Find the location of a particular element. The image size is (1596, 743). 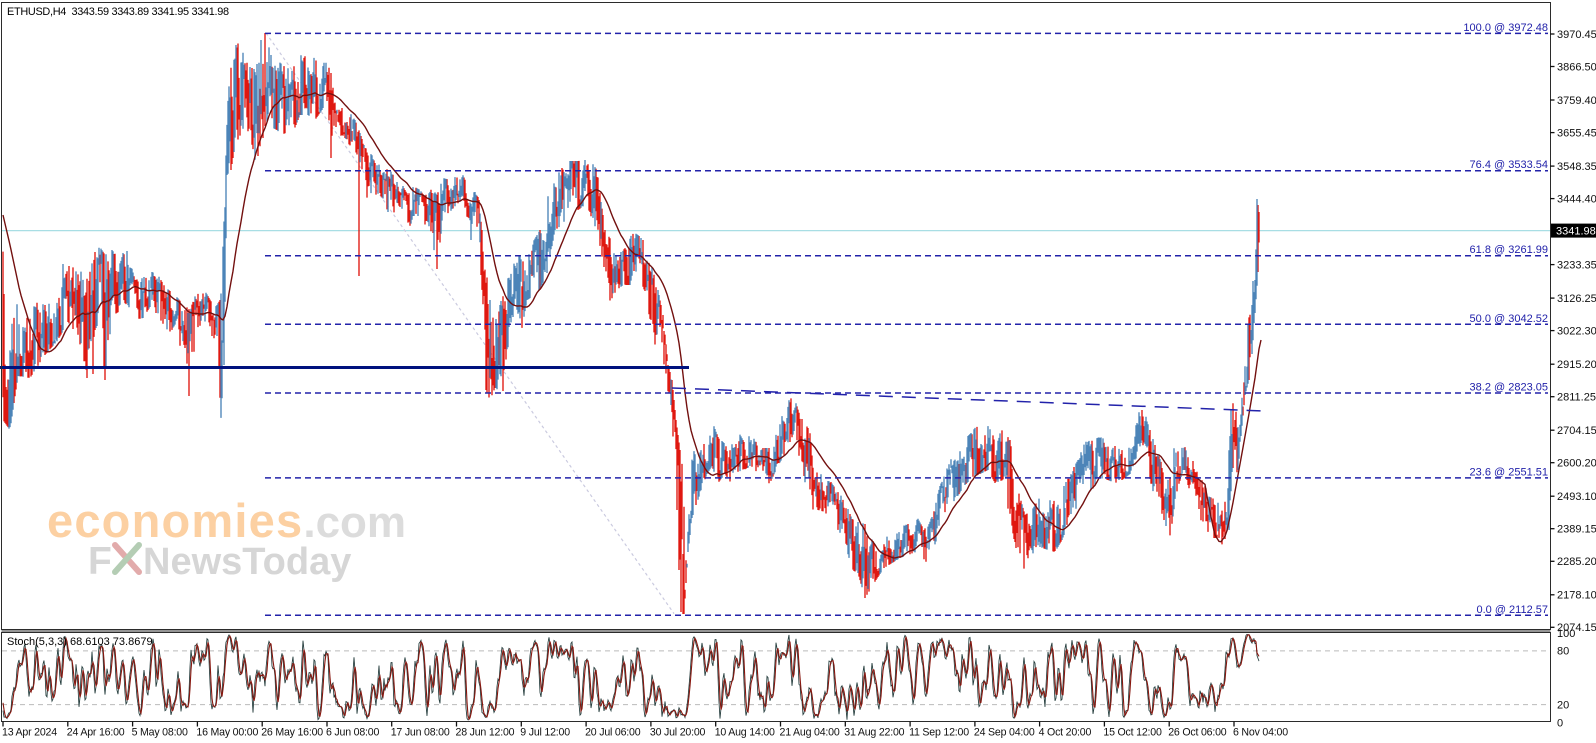

svg-text: 2389.15 is located at coordinates (1576, 530).